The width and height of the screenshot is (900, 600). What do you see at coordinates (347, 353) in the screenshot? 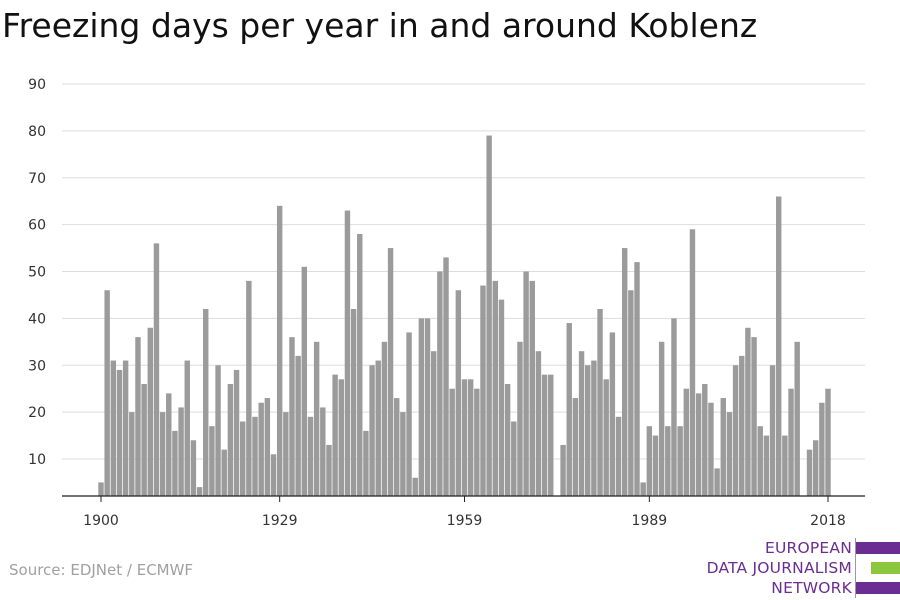
I see `bar-1940` at bounding box center [347, 353].